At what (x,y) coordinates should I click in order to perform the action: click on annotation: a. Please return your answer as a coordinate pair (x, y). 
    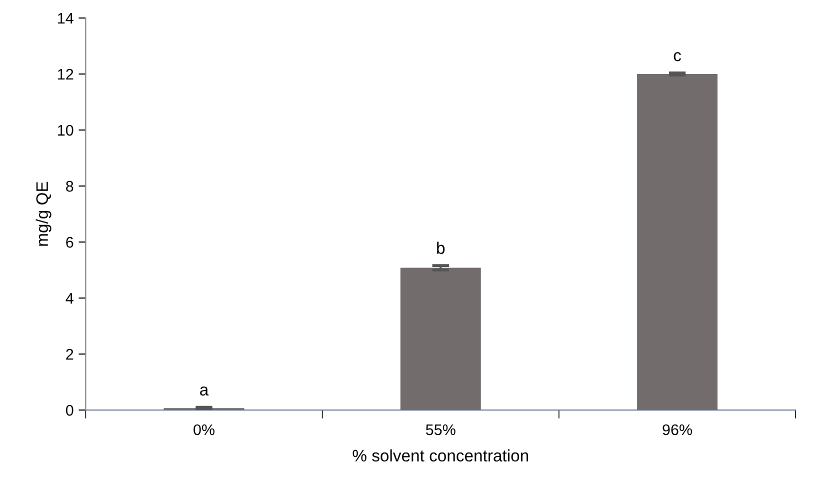
    Looking at the image, I should click on (204, 391).